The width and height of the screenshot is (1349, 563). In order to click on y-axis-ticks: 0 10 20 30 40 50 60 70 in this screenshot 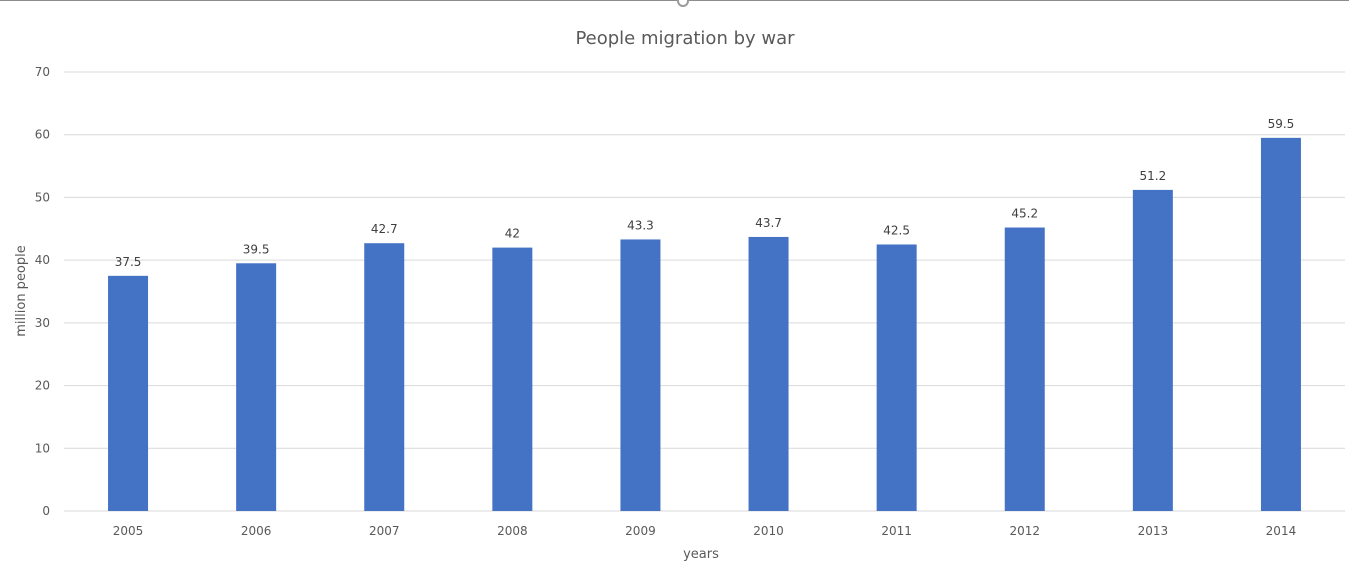, I will do `click(42, 291)`.